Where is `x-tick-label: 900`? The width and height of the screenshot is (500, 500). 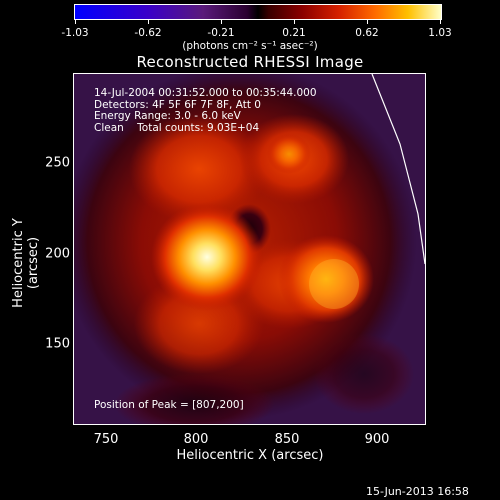
x-tick-label: 900 is located at coordinates (377, 439).